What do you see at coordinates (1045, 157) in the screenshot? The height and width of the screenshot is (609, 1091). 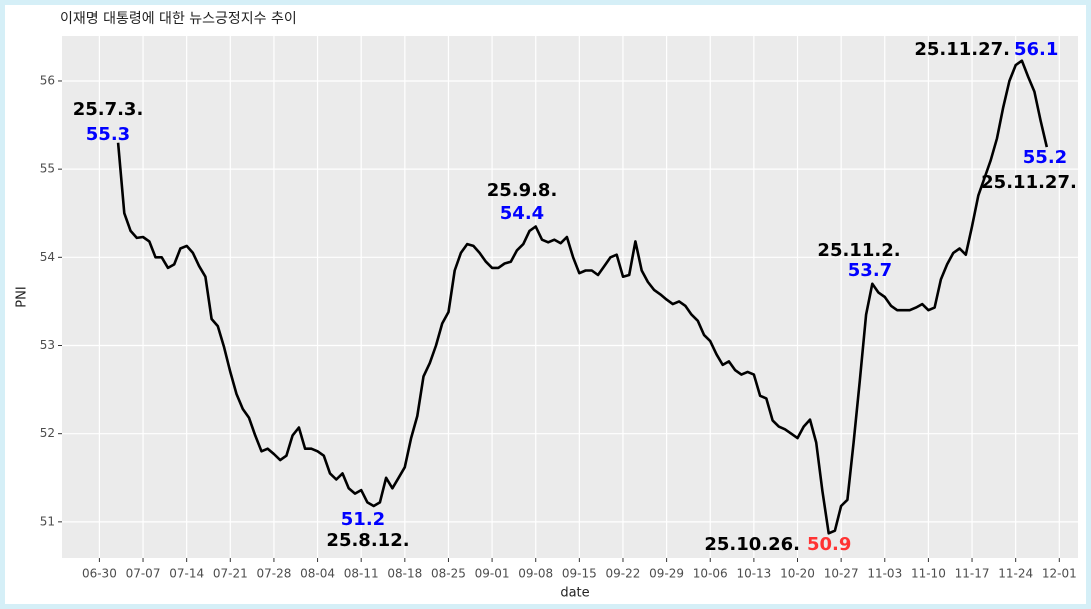 I see `annotation-value: 55.2` at bounding box center [1045, 157].